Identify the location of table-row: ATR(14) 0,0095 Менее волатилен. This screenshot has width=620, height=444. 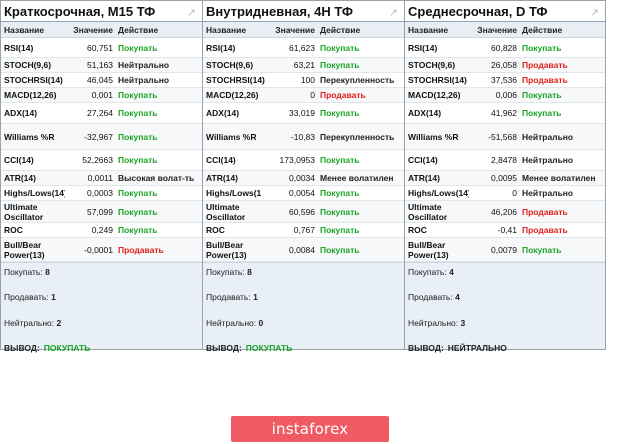
(505, 178).